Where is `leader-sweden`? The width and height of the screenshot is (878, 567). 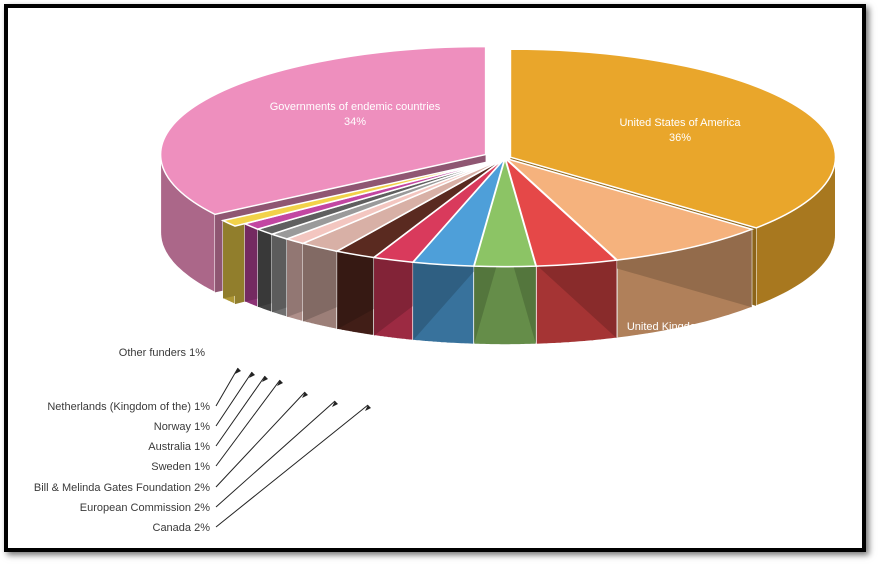
leader-sweden is located at coordinates (248, 423).